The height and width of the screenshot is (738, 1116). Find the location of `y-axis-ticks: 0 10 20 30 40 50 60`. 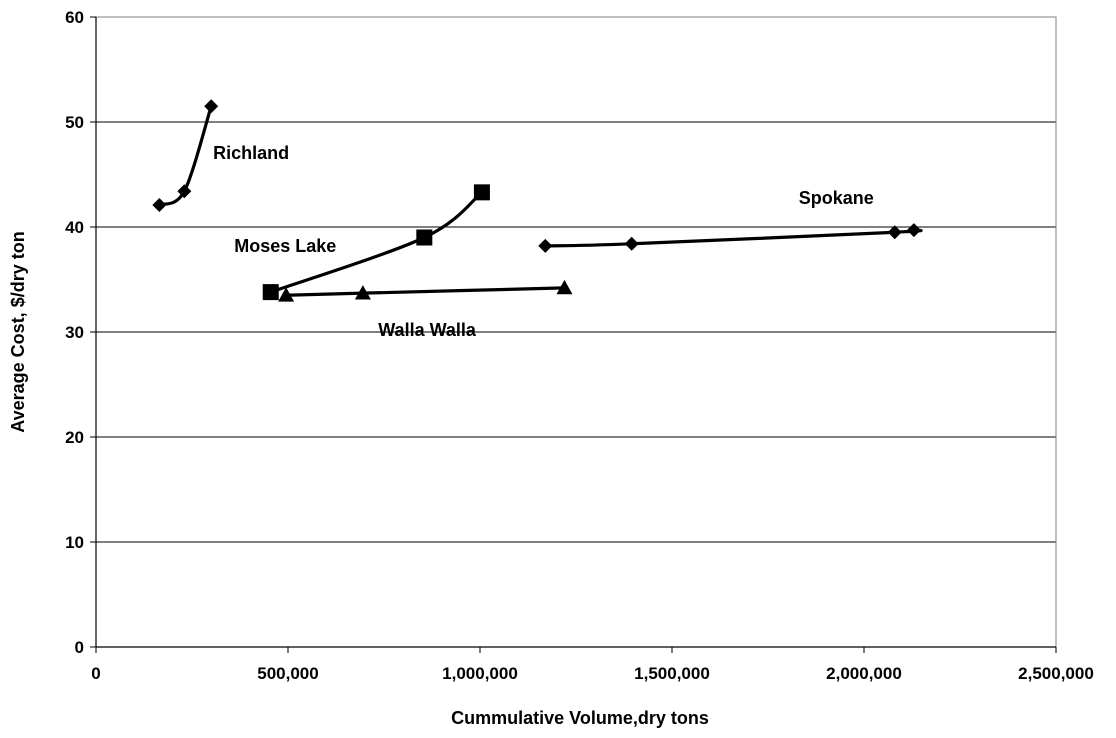

y-axis-ticks: 0 10 20 30 40 50 60 is located at coordinates (80, 332).